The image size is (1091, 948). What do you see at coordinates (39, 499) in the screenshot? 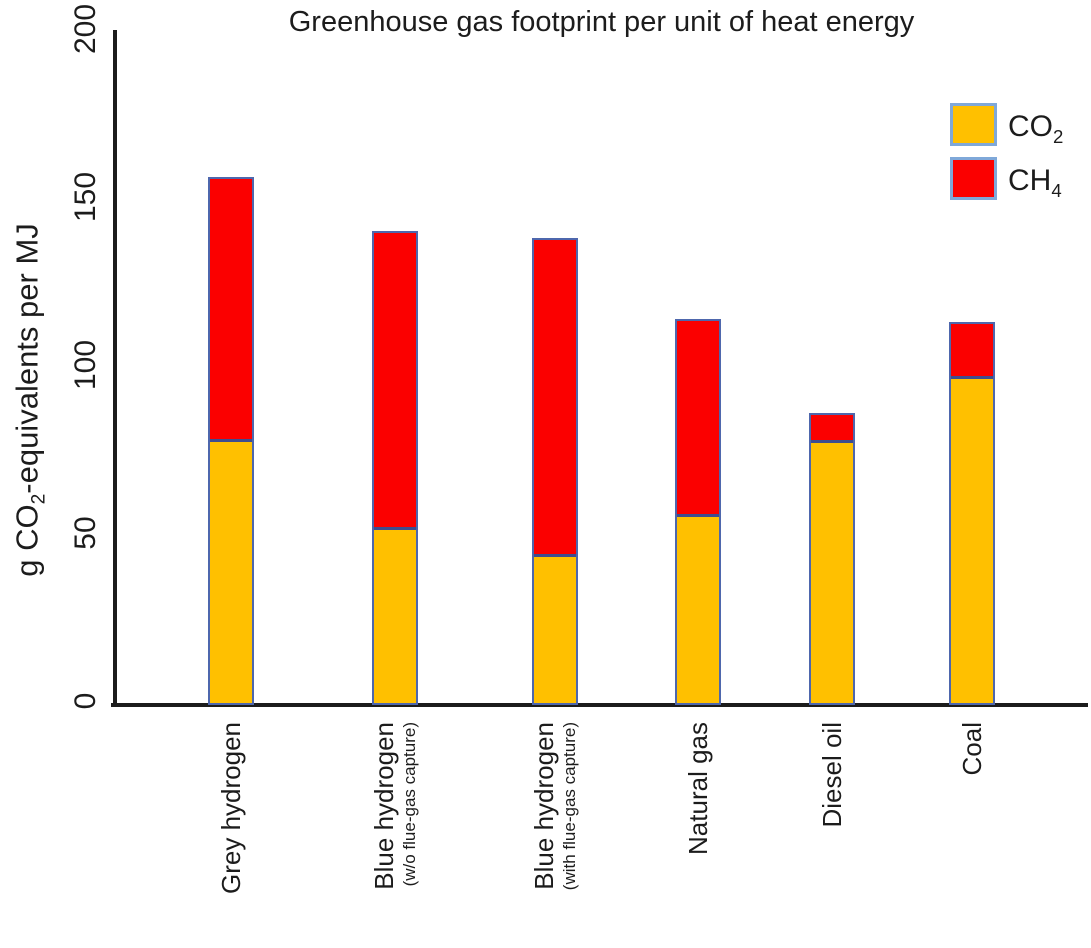
I see `y-axis-title-subscript: 2` at bounding box center [39, 499].